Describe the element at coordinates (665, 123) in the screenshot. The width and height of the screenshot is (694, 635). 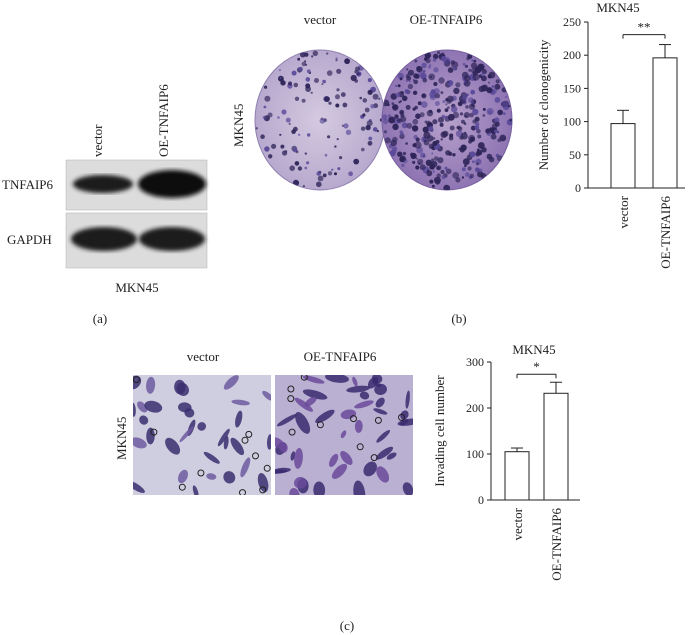
I see `bar` at that location.